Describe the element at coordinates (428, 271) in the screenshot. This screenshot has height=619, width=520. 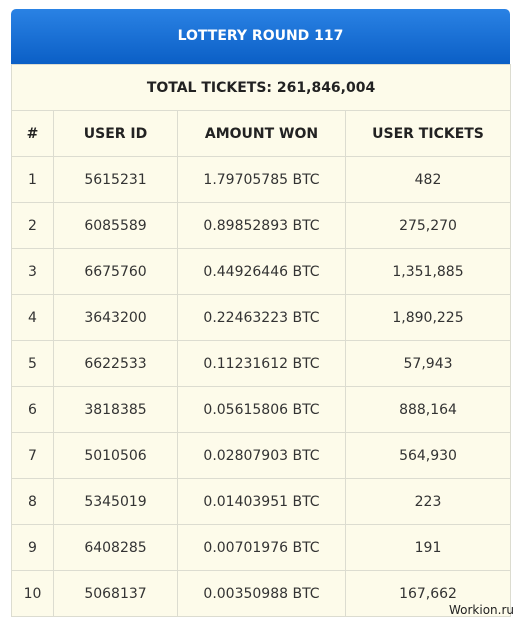
I see `table-cell: 1,351,885` at that location.